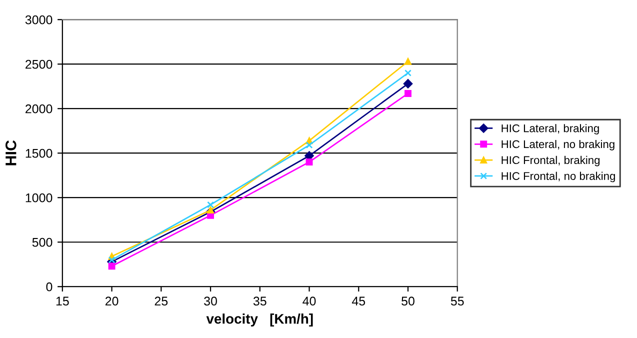 This screenshot has width=637, height=338. I want to click on y-tick-label: 2000, so click(39, 109).